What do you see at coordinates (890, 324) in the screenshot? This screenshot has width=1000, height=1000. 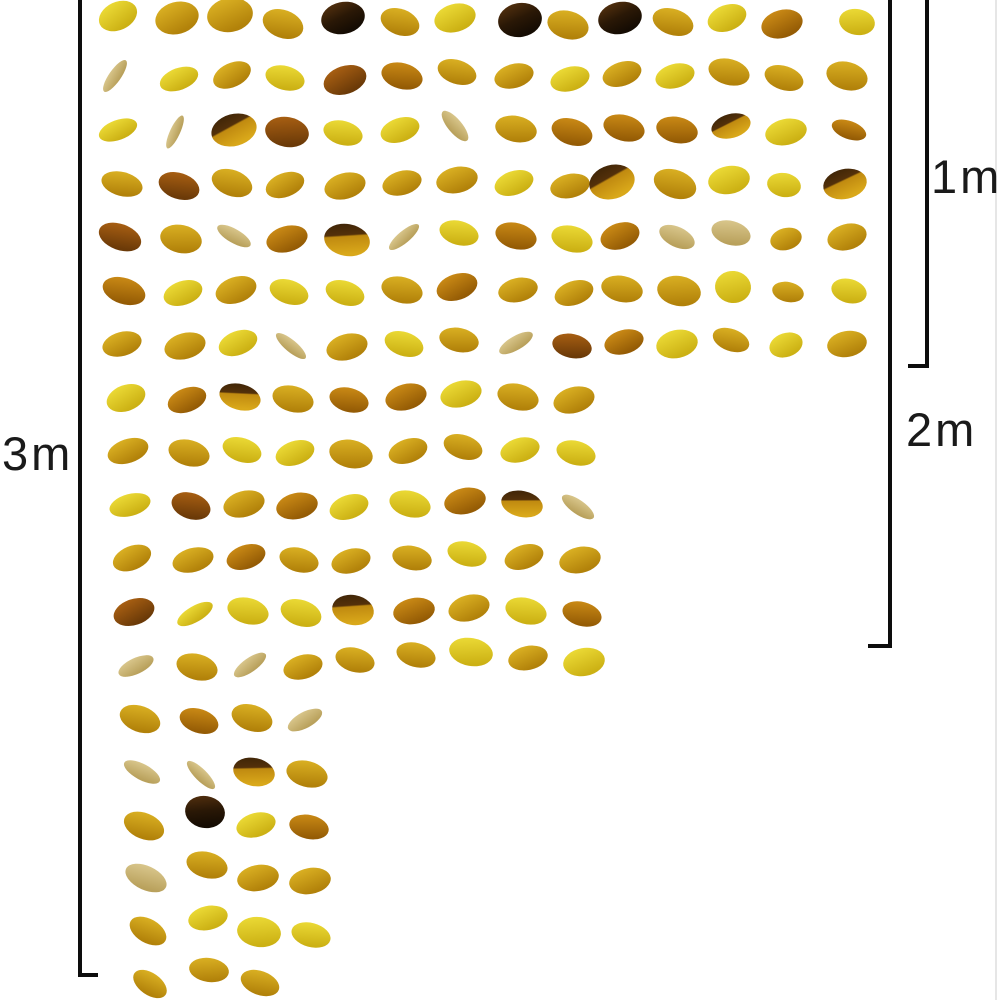 I see `bracket-2m-line` at bounding box center [890, 324].